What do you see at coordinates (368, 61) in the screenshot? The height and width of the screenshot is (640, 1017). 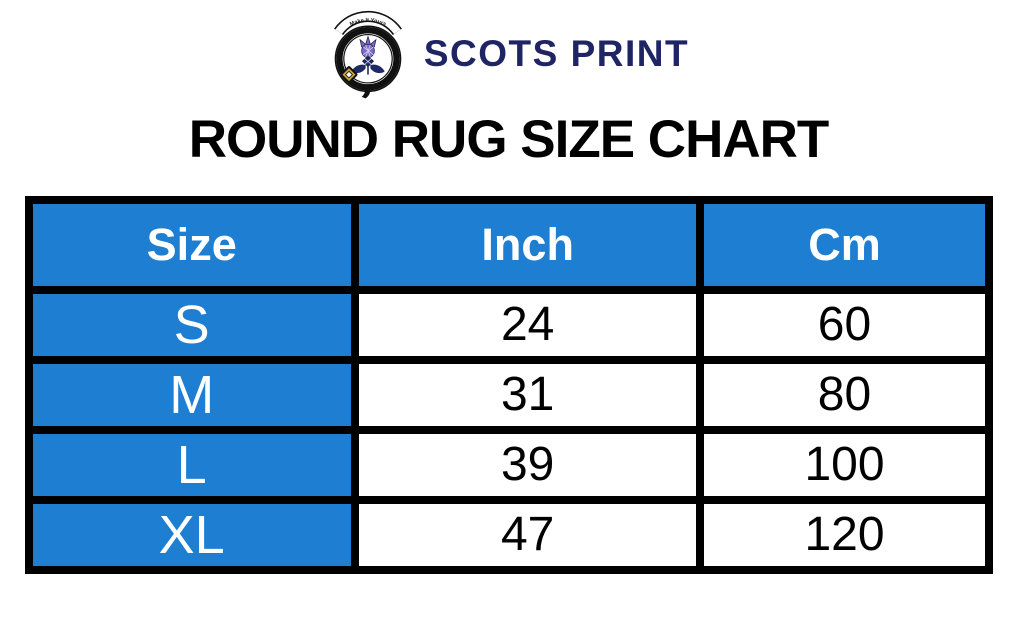 I see `calyx-hatching` at bounding box center [368, 61].